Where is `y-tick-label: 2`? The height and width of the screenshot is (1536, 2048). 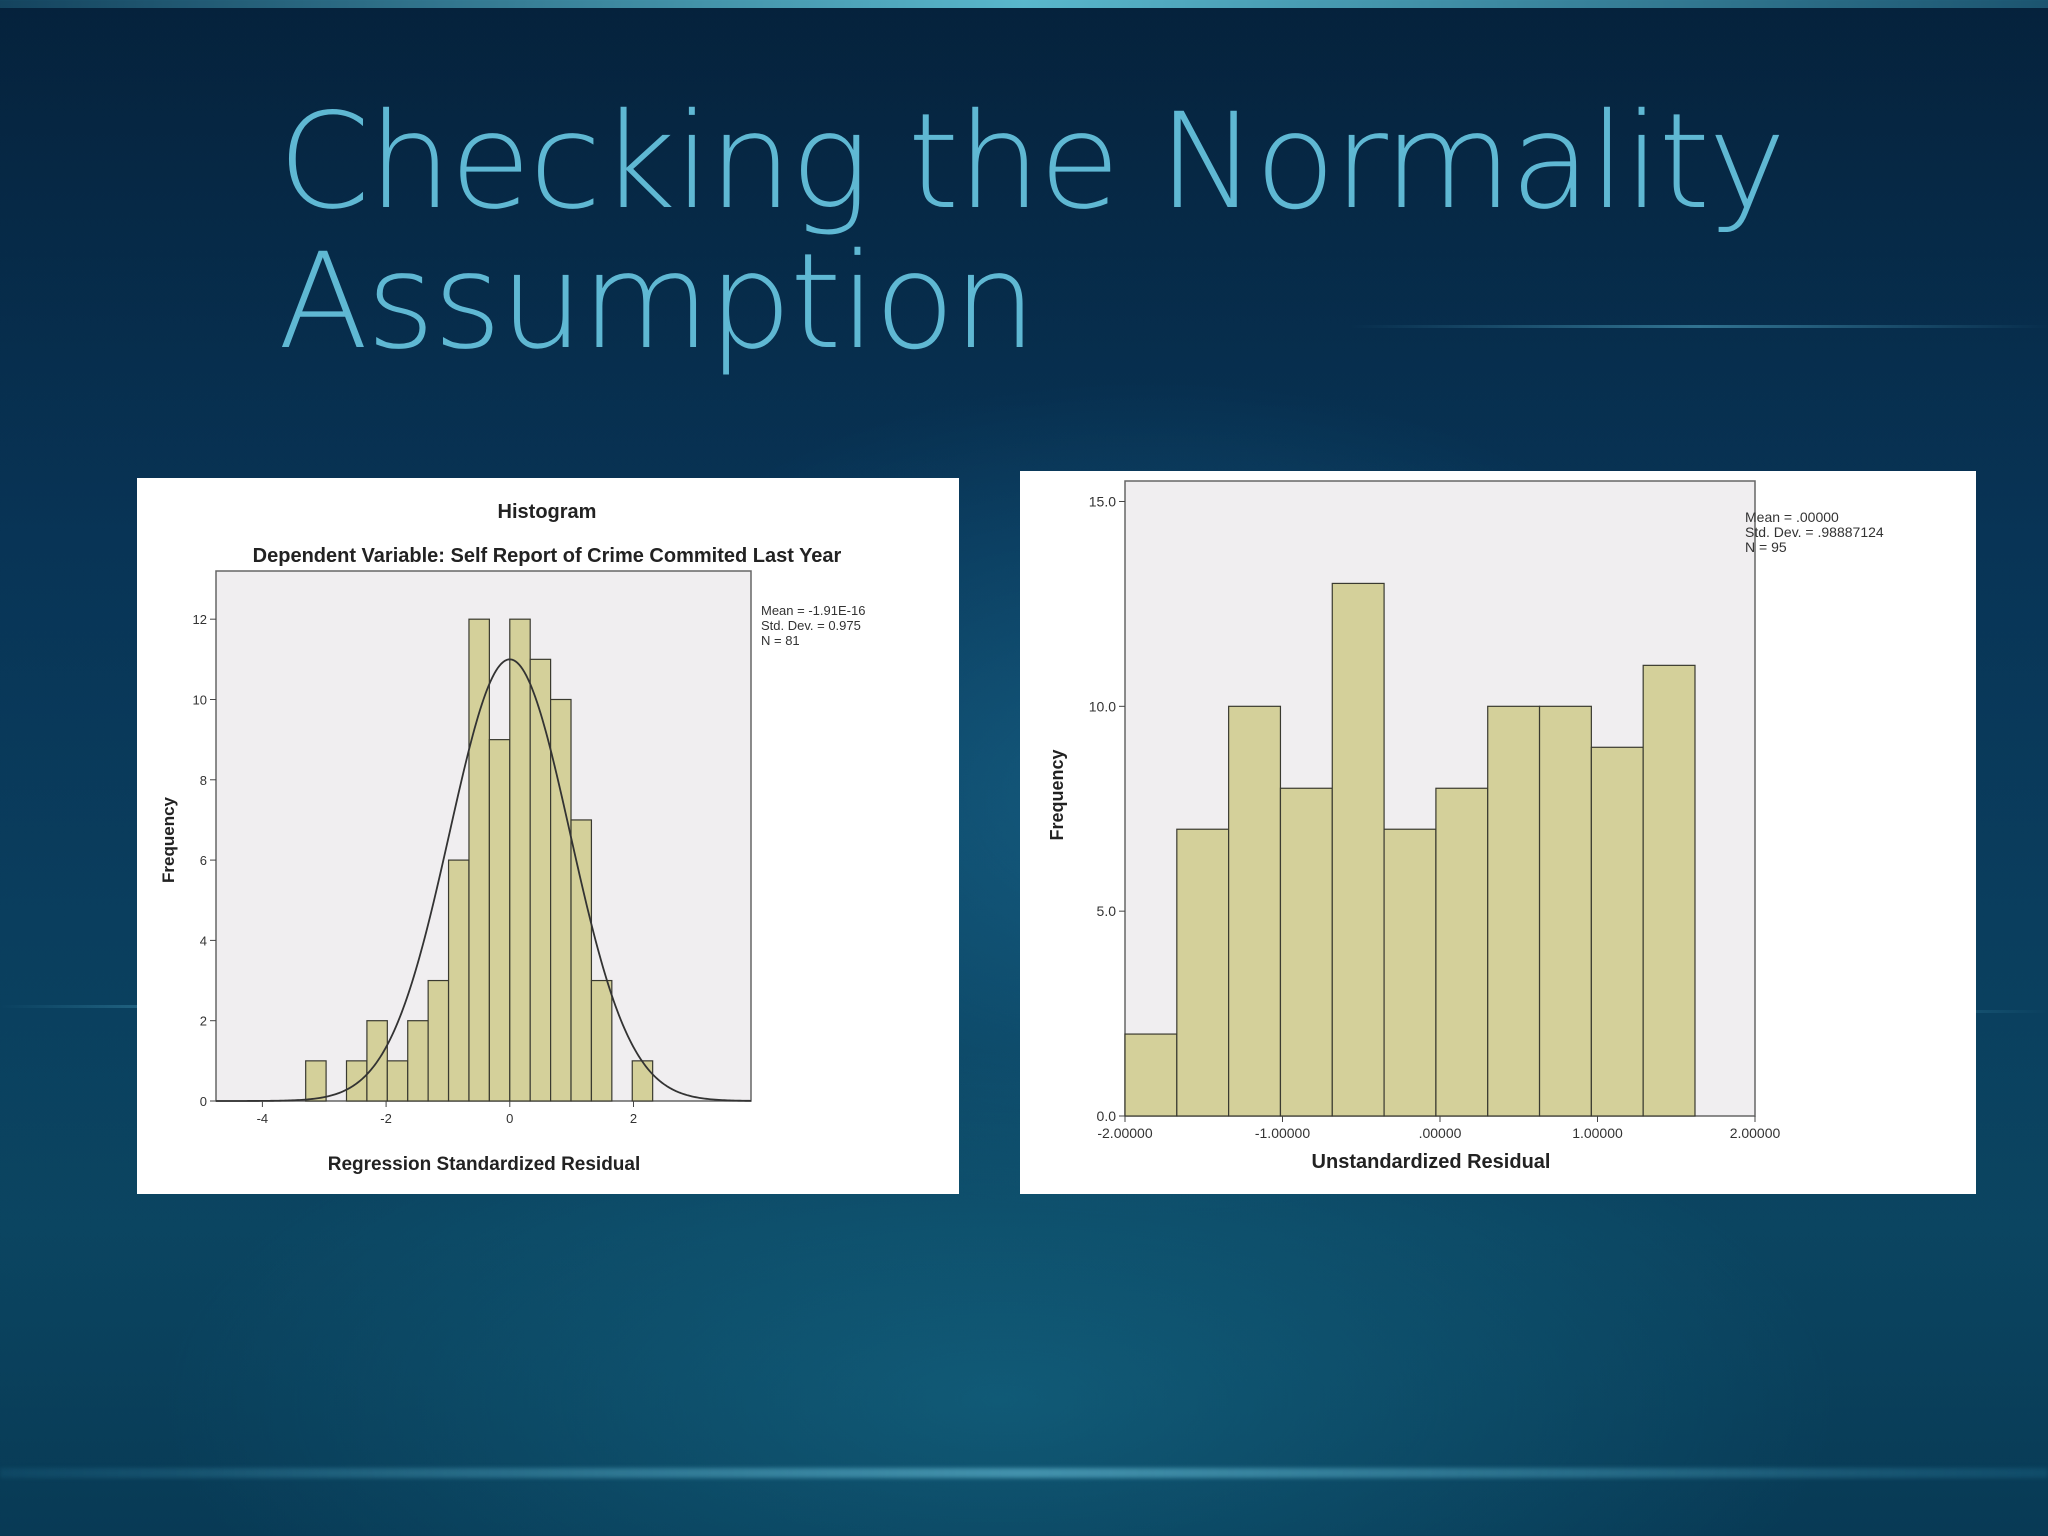
y-tick-label: 2 is located at coordinates (203, 1021).